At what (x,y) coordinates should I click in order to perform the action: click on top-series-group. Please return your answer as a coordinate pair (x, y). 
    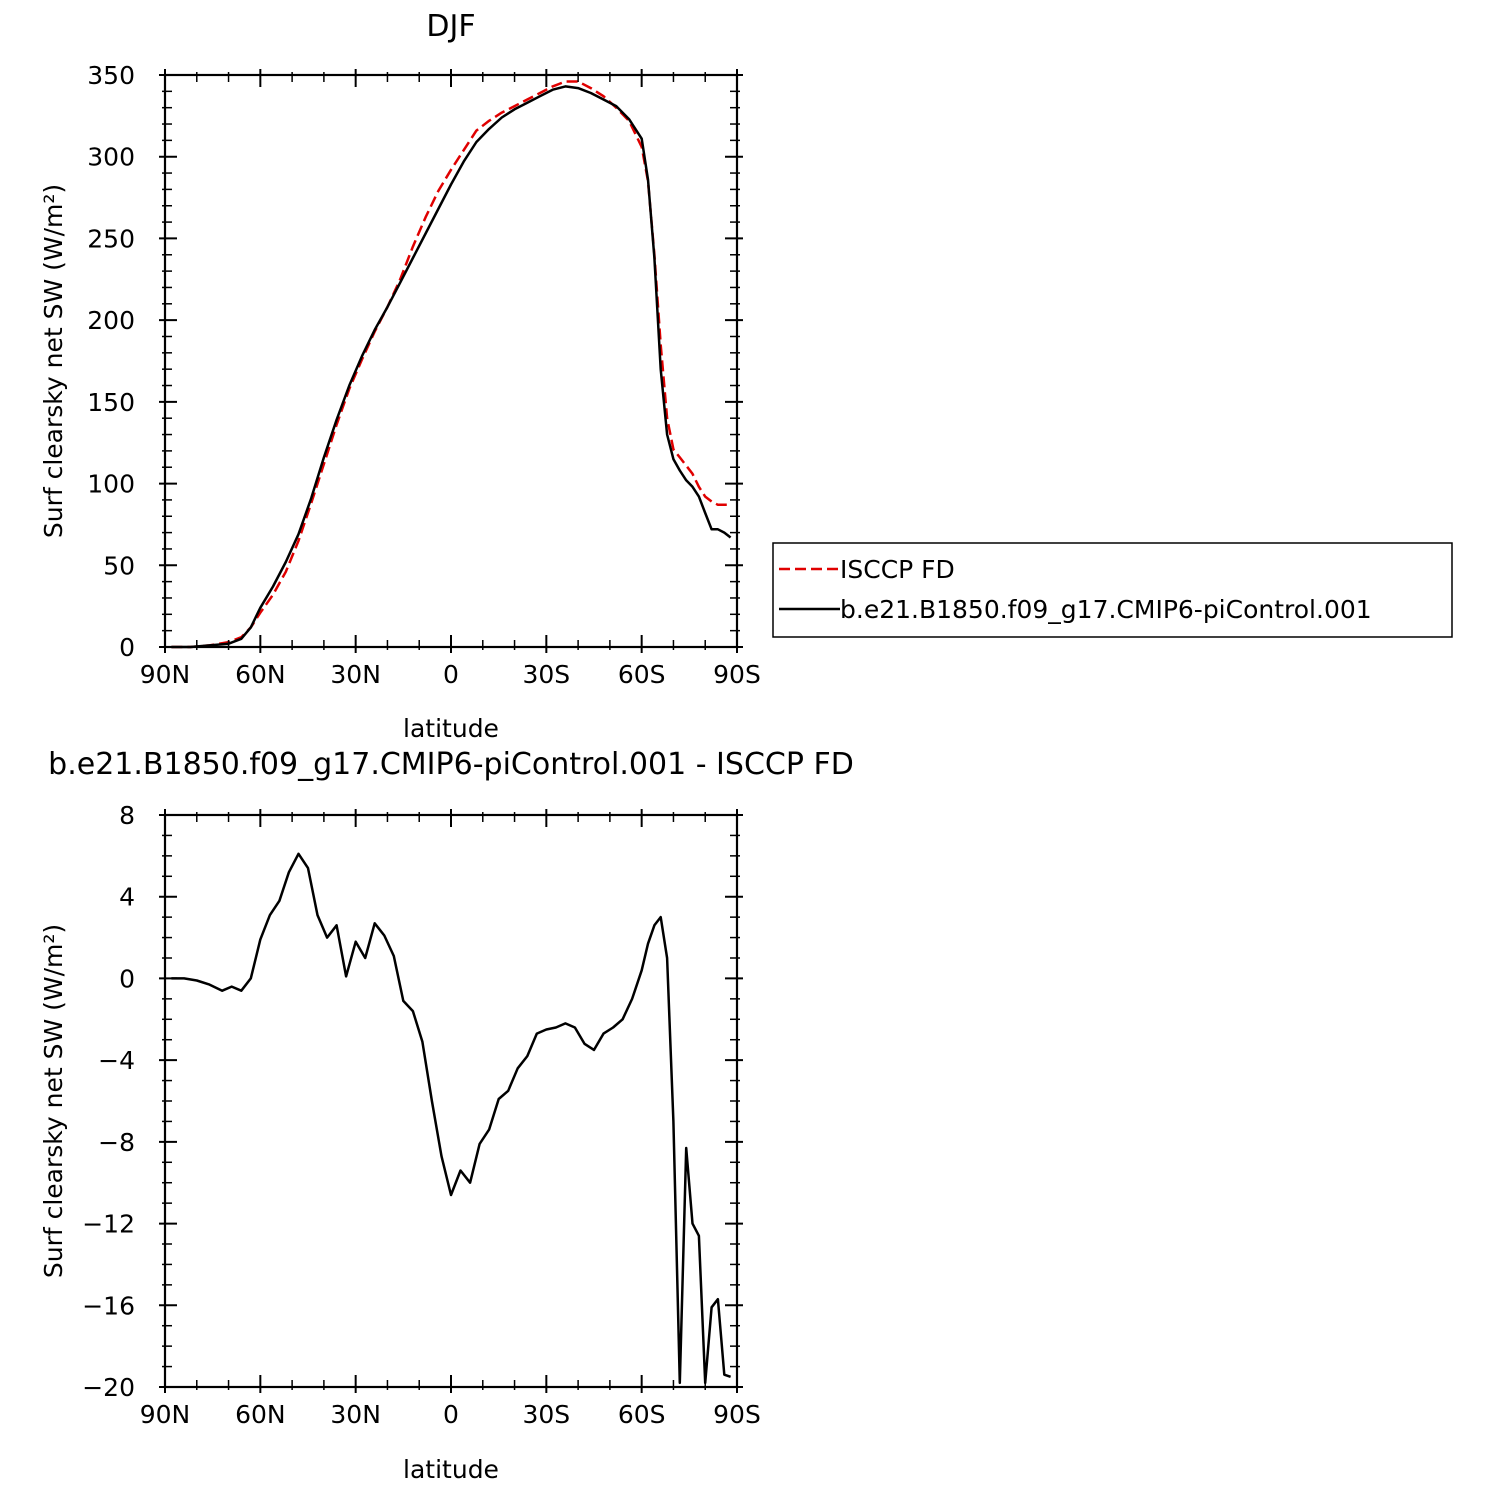
    Looking at the image, I should click on (451, 364).